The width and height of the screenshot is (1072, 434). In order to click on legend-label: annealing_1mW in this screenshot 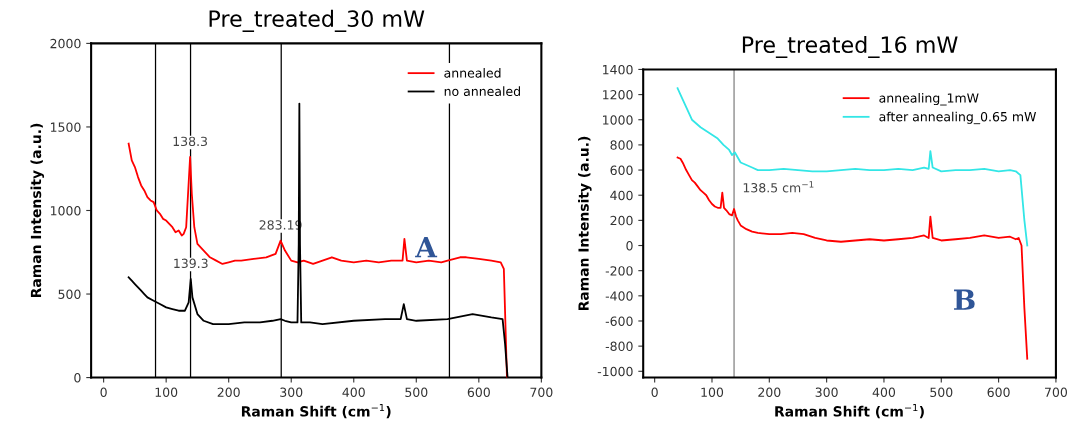, I will do `click(929, 99)`.